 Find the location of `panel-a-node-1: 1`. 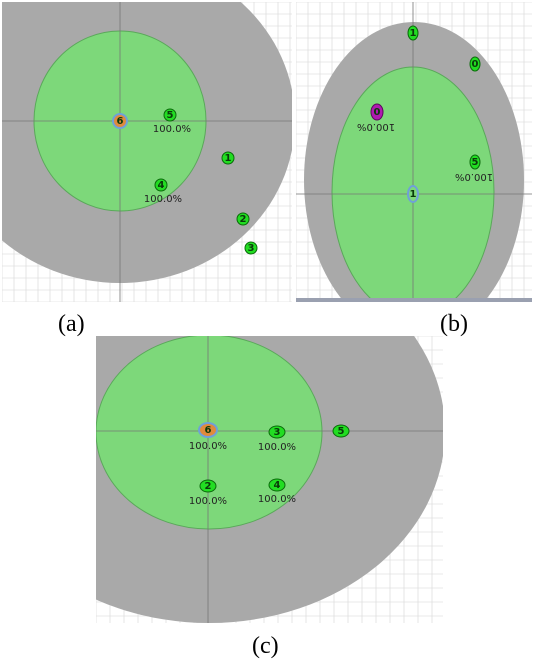

panel-a-node-1: 1 is located at coordinates (228, 158).